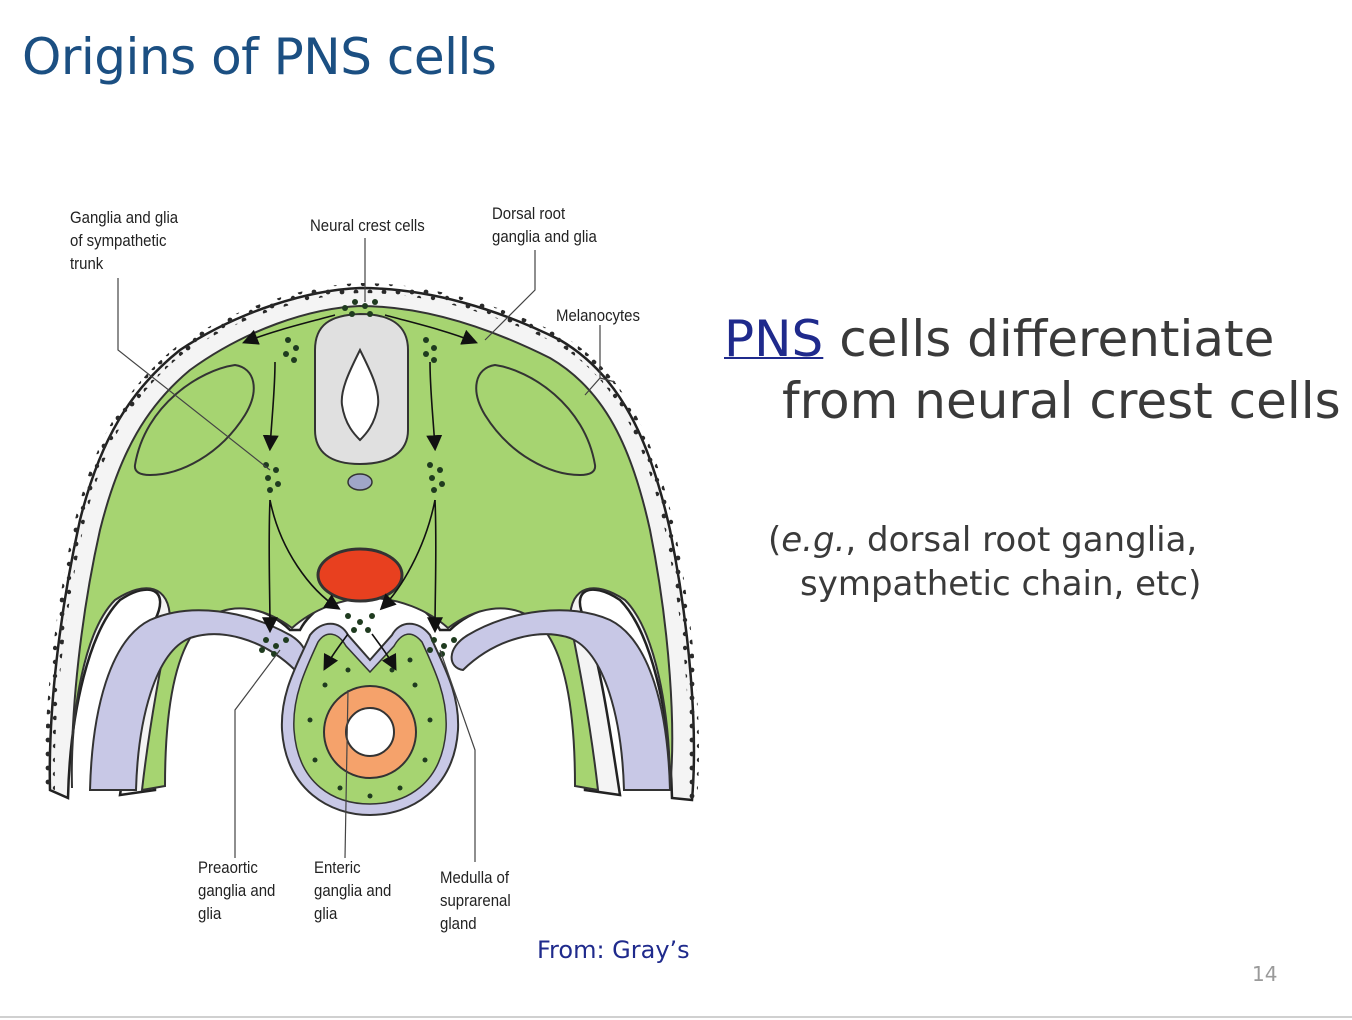  I want to click on label-neural-crest: Neural crest cells, so click(367, 225).